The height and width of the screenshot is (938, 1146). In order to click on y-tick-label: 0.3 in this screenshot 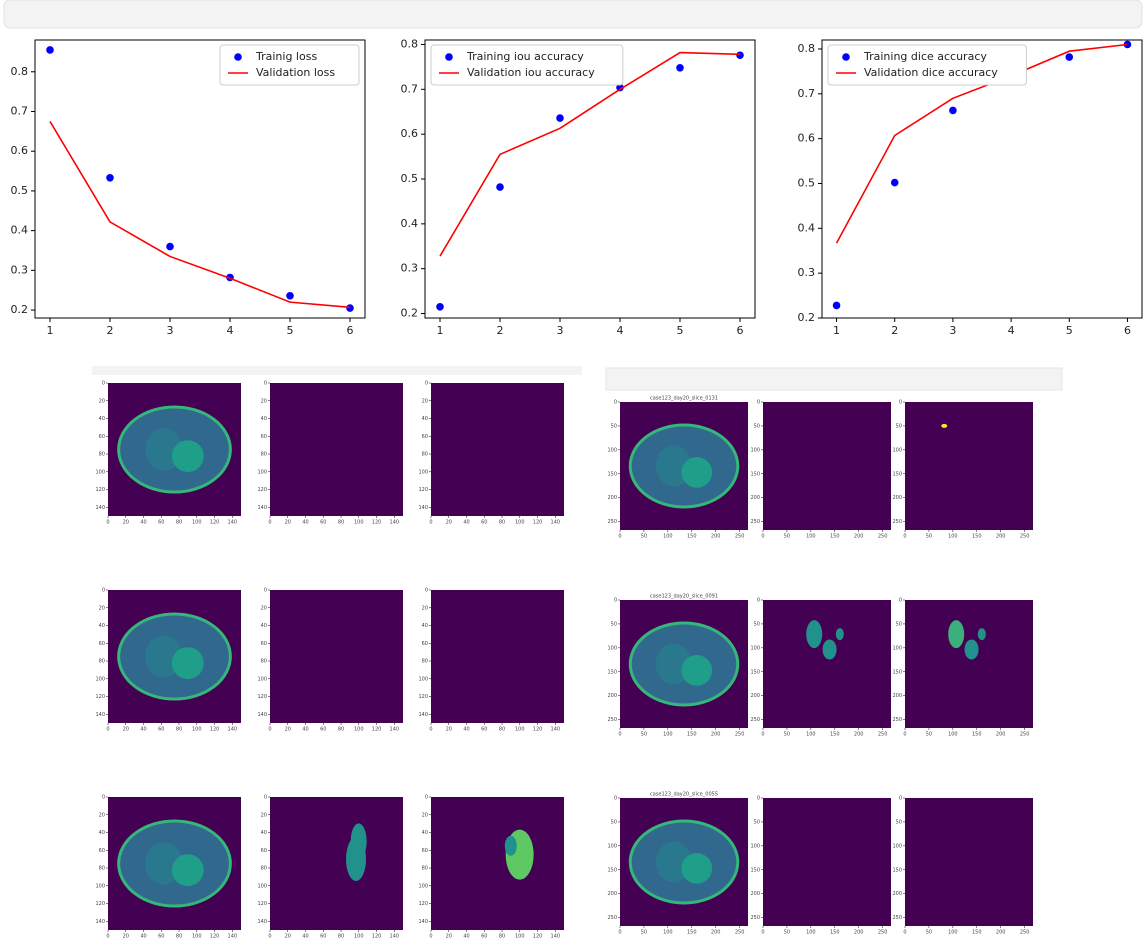, I will do `click(20, 269)`.